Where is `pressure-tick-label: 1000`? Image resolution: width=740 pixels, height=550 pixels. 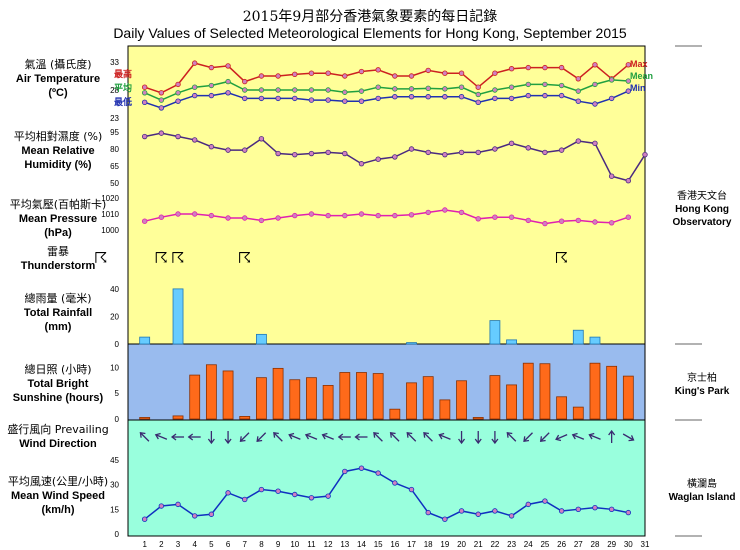
pressure-tick-label: 1000 is located at coordinates (110, 230).